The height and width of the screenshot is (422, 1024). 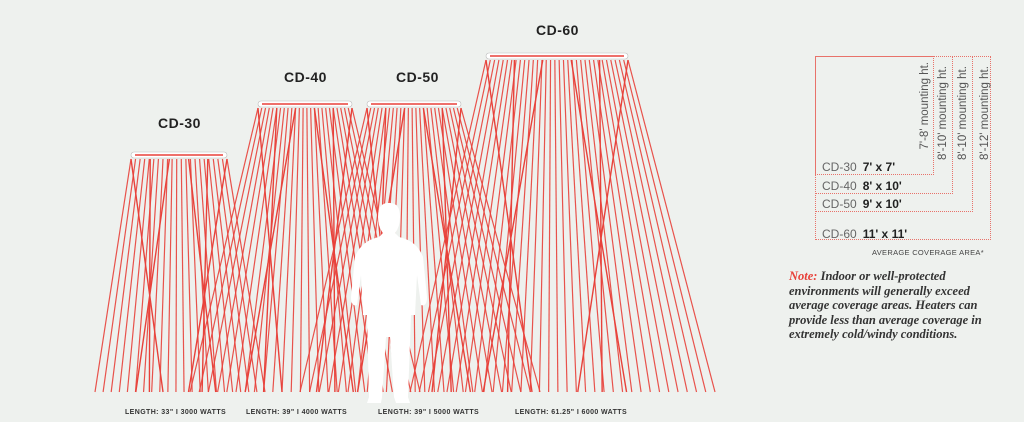 What do you see at coordinates (417, 77) in the screenshot?
I see `model-label-cd50: CD-50` at bounding box center [417, 77].